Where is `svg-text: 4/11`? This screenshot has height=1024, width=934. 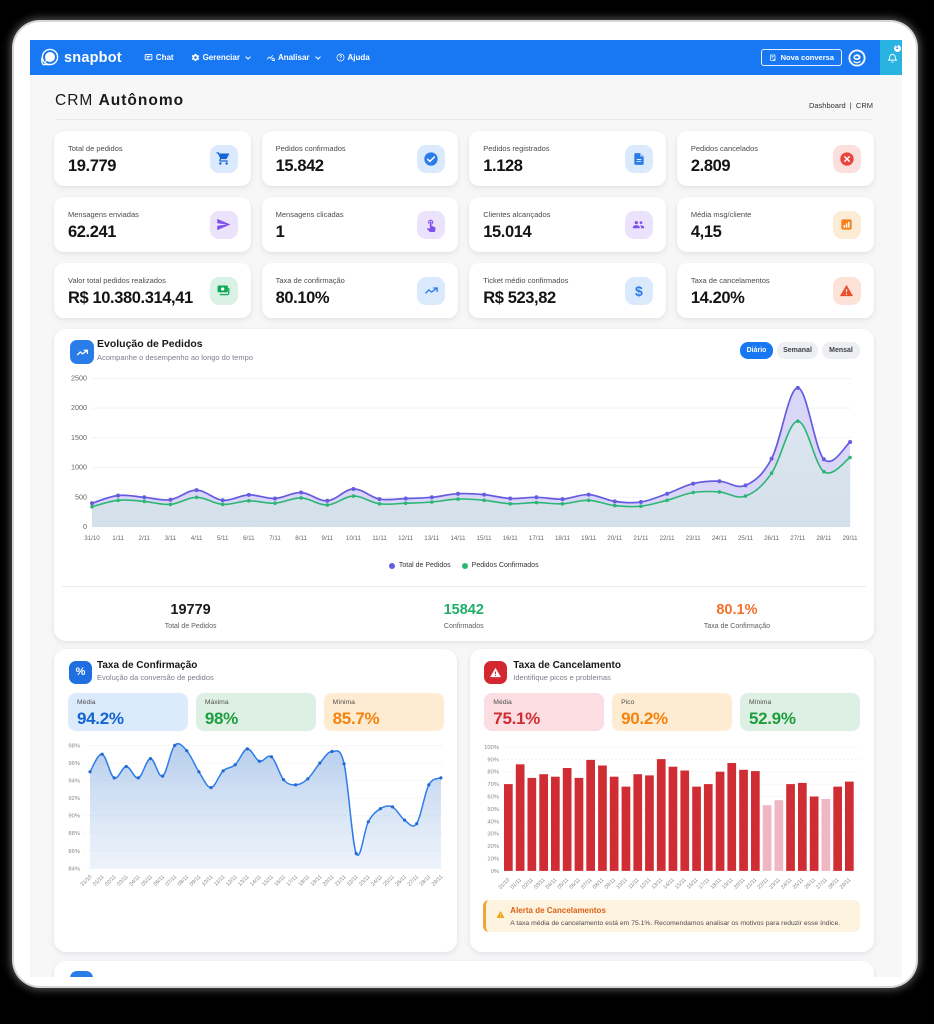 svg-text: 4/11 is located at coordinates (197, 538).